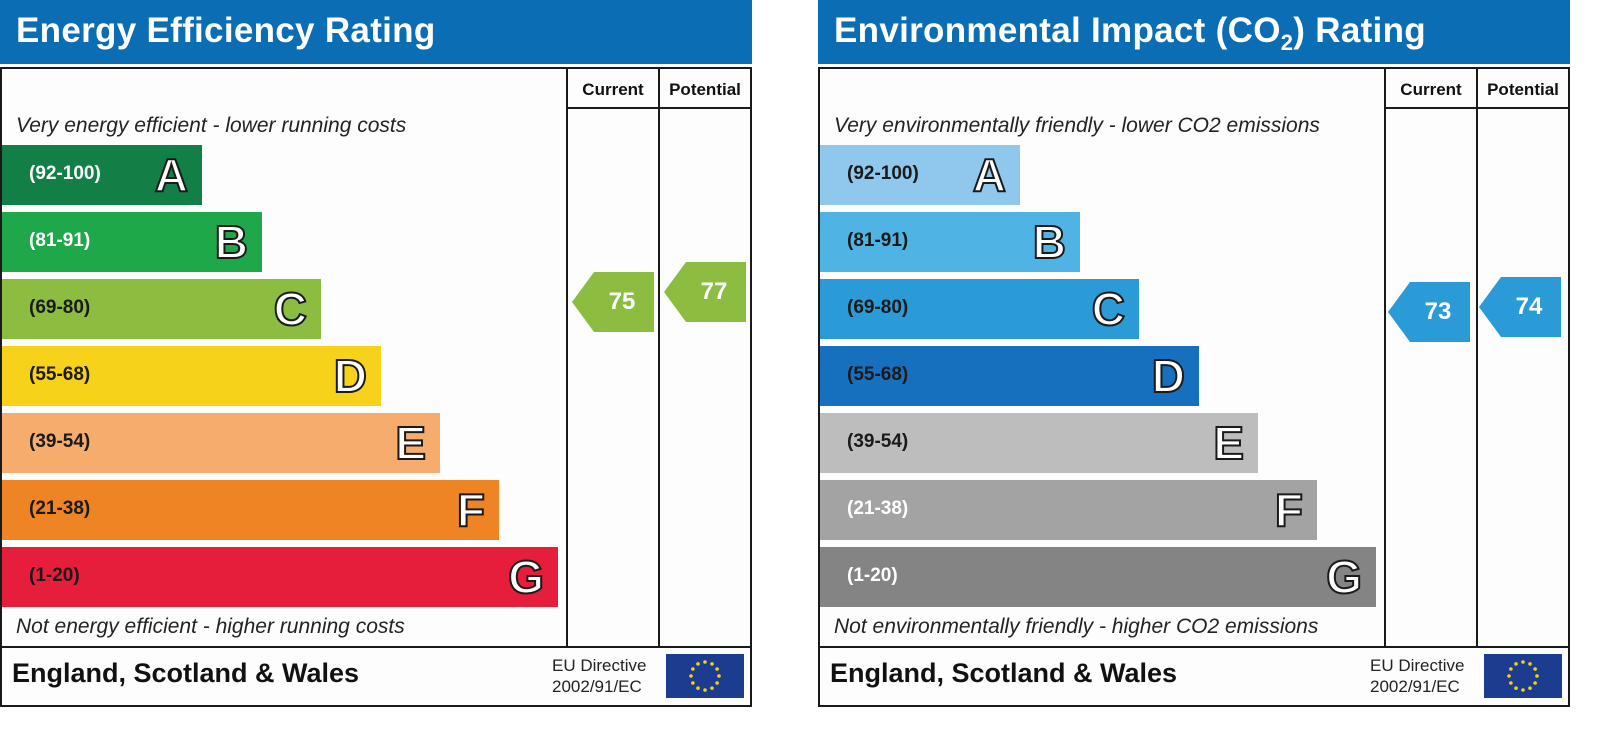 Image resolution: width=1599 pixels, height=756 pixels. What do you see at coordinates (1108, 309) in the screenshot?
I see `band-letter: C` at bounding box center [1108, 309].